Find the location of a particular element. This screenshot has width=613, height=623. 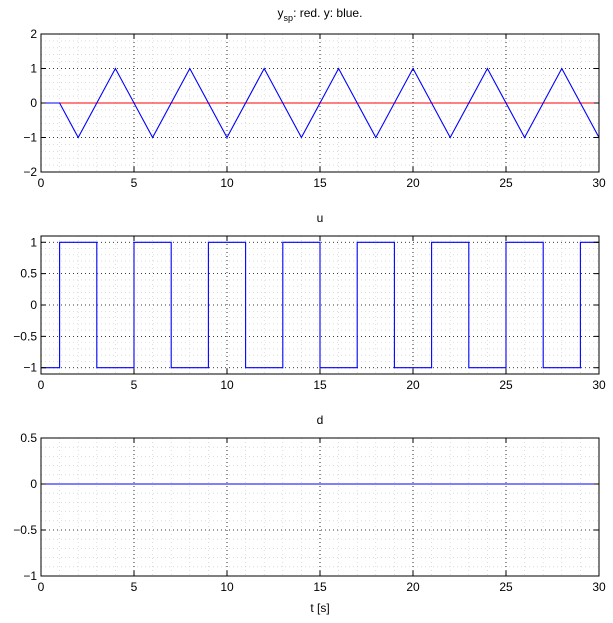

chart3-x-tick-label: 10 is located at coordinates (227, 587).